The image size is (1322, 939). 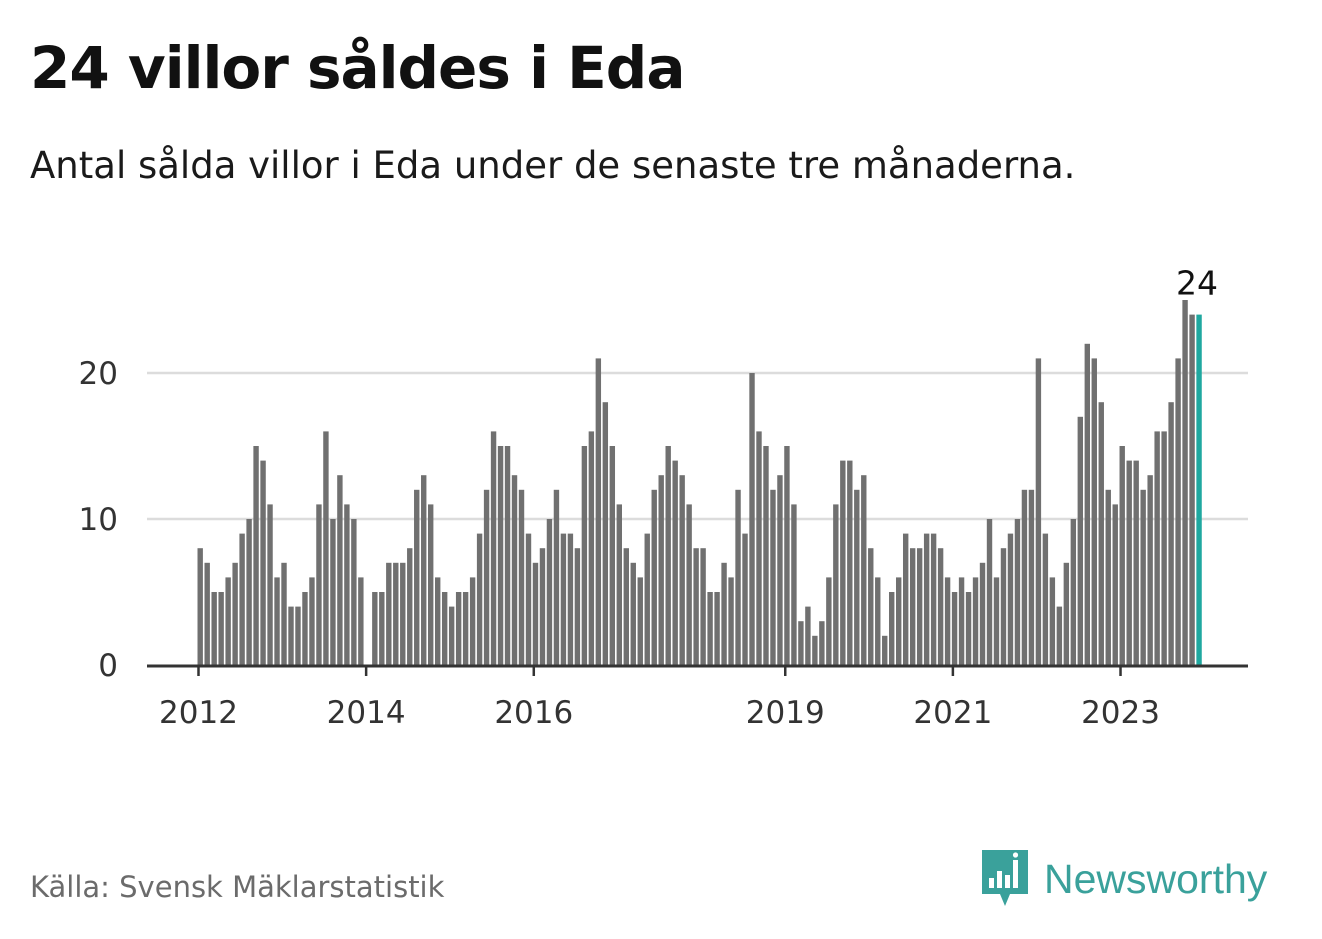 What do you see at coordinates (952, 713) in the screenshot?
I see `x-tick-label: 2021` at bounding box center [952, 713].